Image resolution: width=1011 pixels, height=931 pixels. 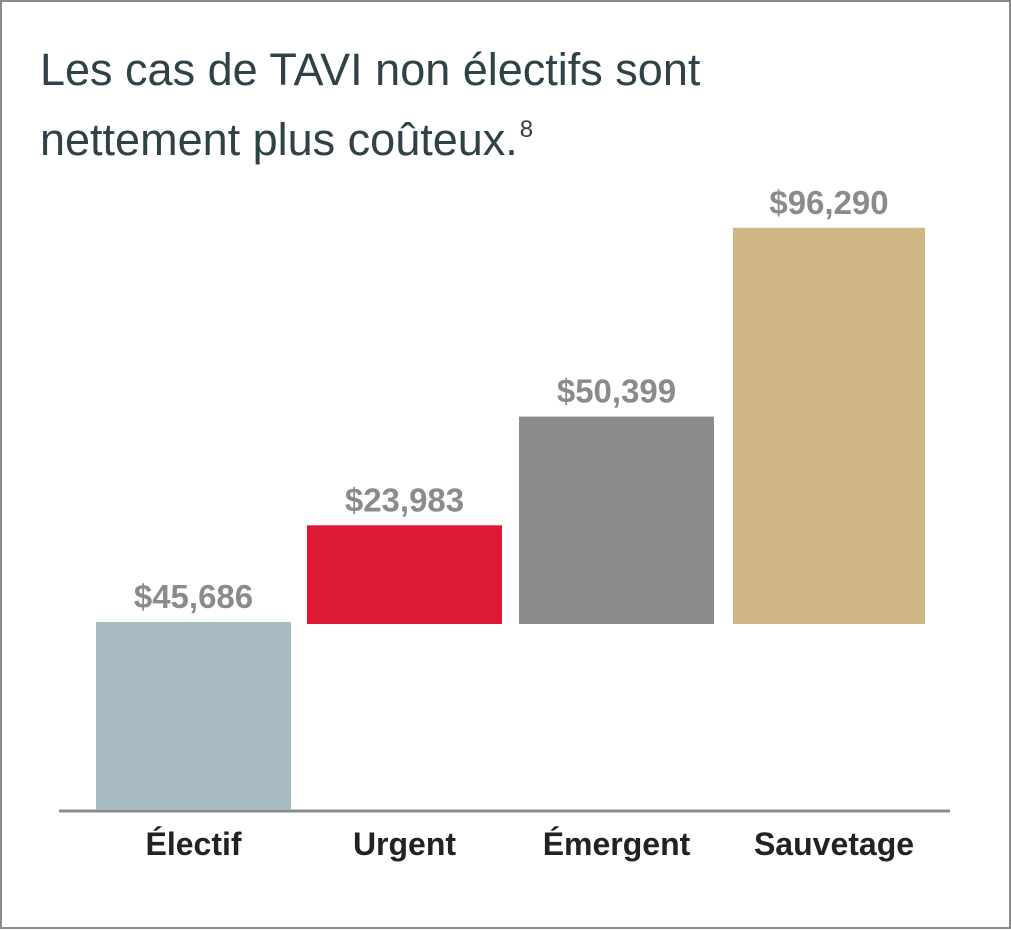 What do you see at coordinates (617, 844) in the screenshot?
I see `category-label-2: Émergent` at bounding box center [617, 844].